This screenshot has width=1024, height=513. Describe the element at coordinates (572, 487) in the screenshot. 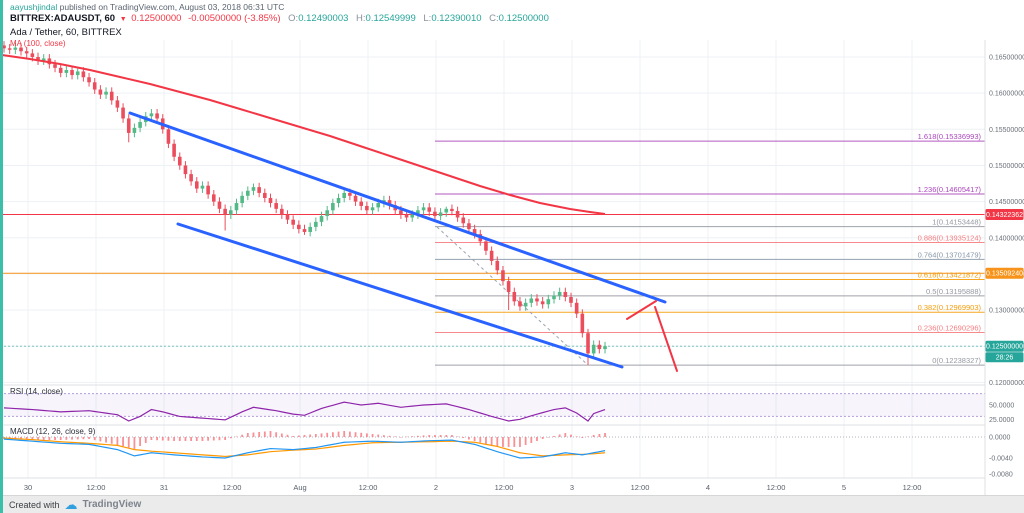

I see `svg-text: 3` at that location.